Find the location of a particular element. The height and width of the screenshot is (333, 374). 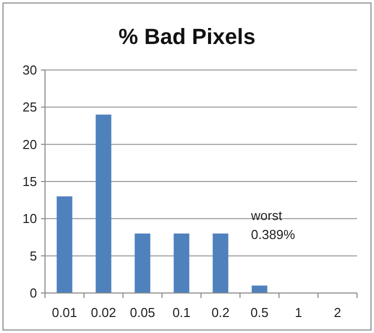

y-tick-label: 25 is located at coordinates (29, 107).